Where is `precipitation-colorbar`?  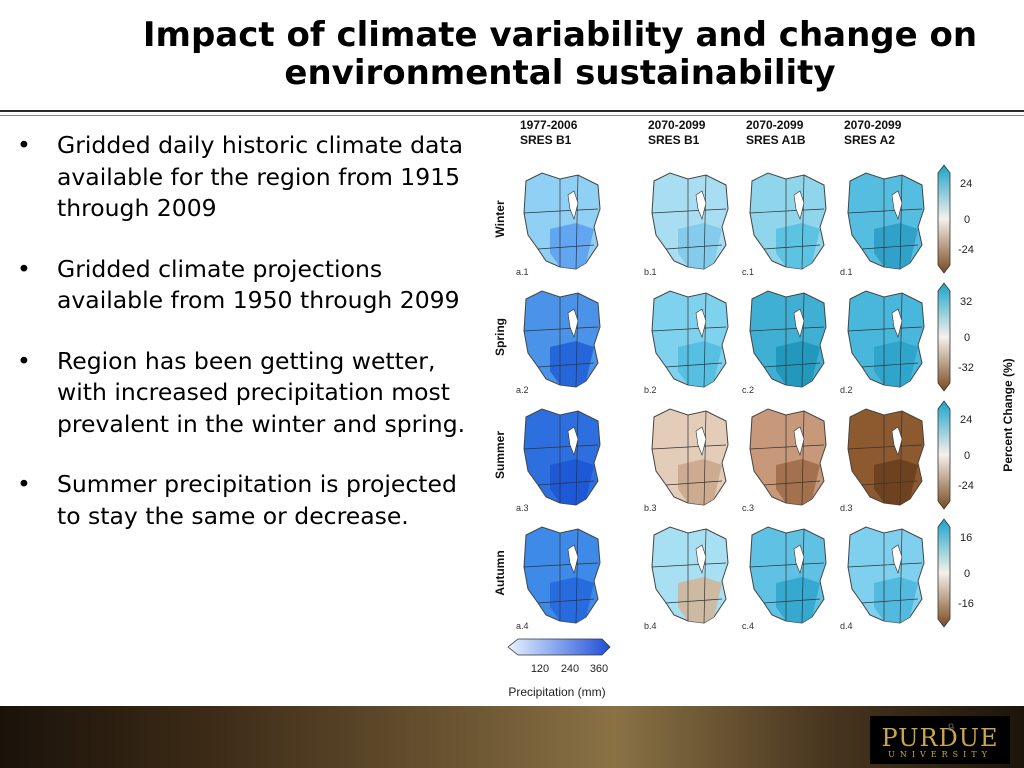 precipitation-colorbar is located at coordinates (559, 647).